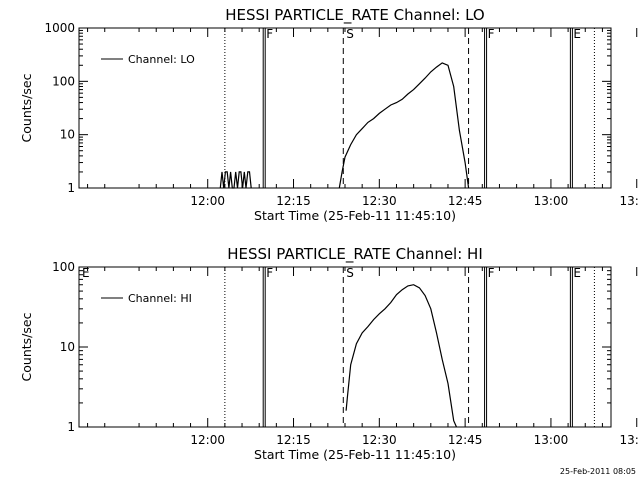 This screenshot has height=480, width=640. What do you see at coordinates (355, 254) in the screenshot?
I see `chart-title: HESSI PARTICLE_RATE Channel: HI` at bounding box center [355, 254].